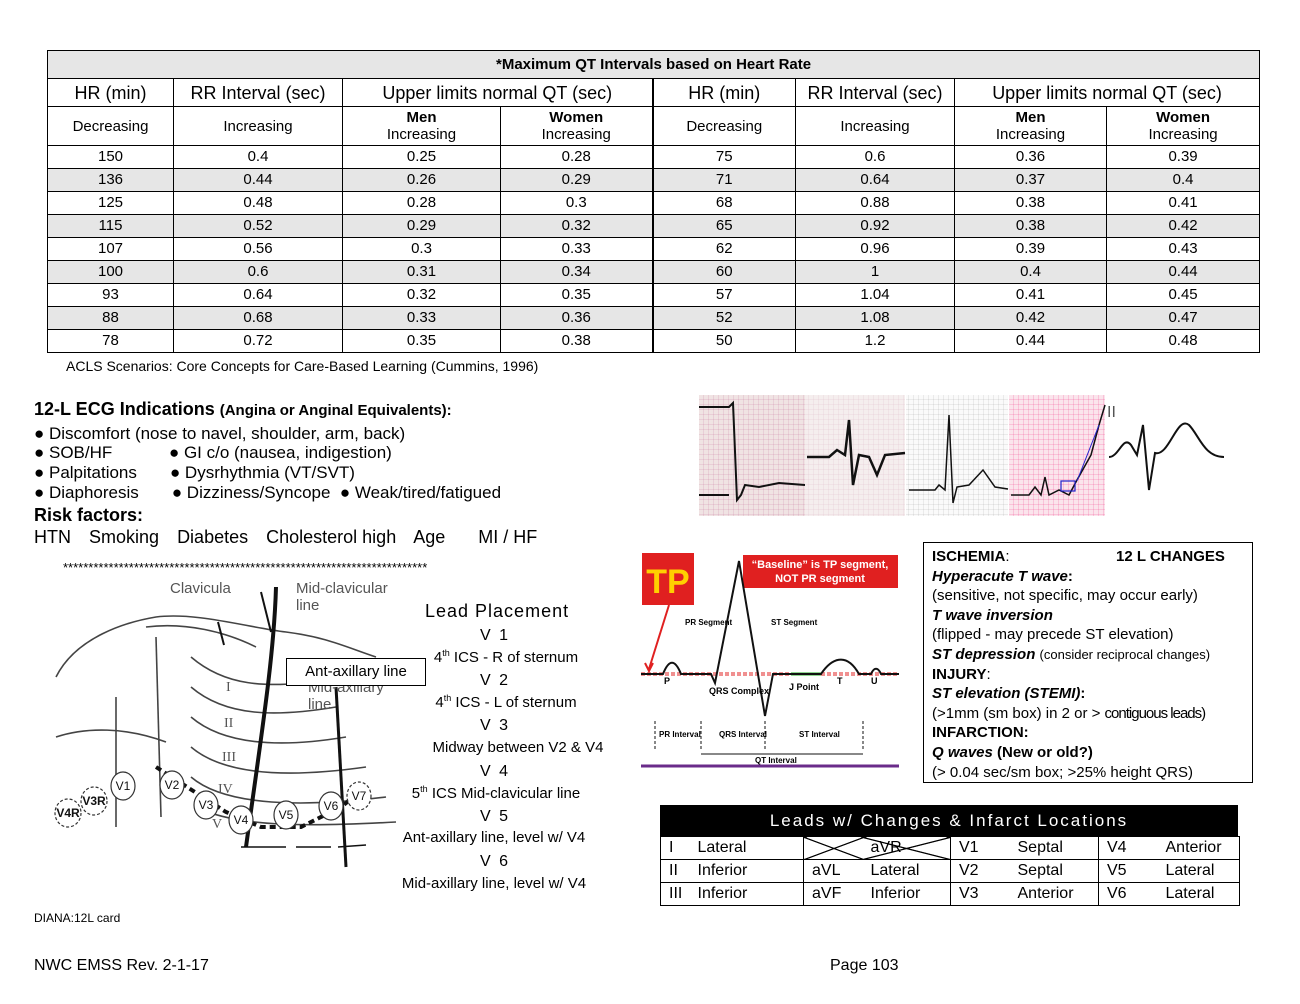 The height and width of the screenshot is (1004, 1300). Describe the element at coordinates (654, 318) in the screenshot. I see `table-row: 88 0.68 0.33 0.36 52 1.08 0.42 0.47` at that location.